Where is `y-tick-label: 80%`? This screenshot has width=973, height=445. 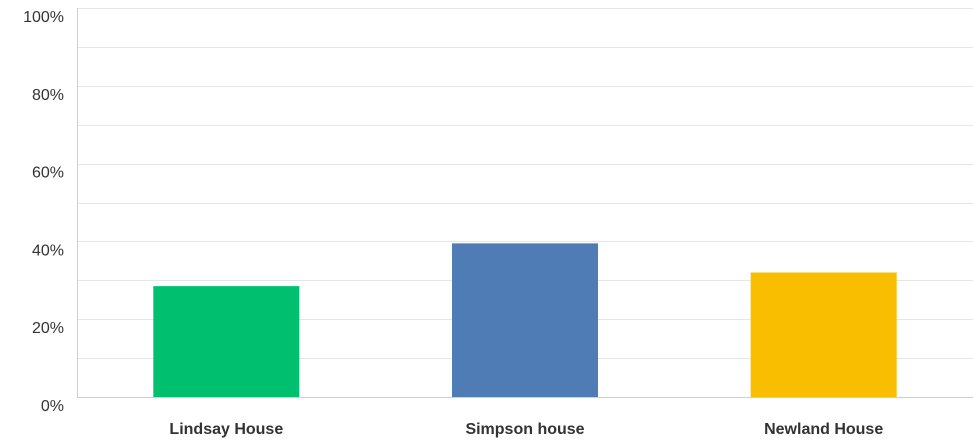
y-tick-label: 80% is located at coordinates (48, 95).